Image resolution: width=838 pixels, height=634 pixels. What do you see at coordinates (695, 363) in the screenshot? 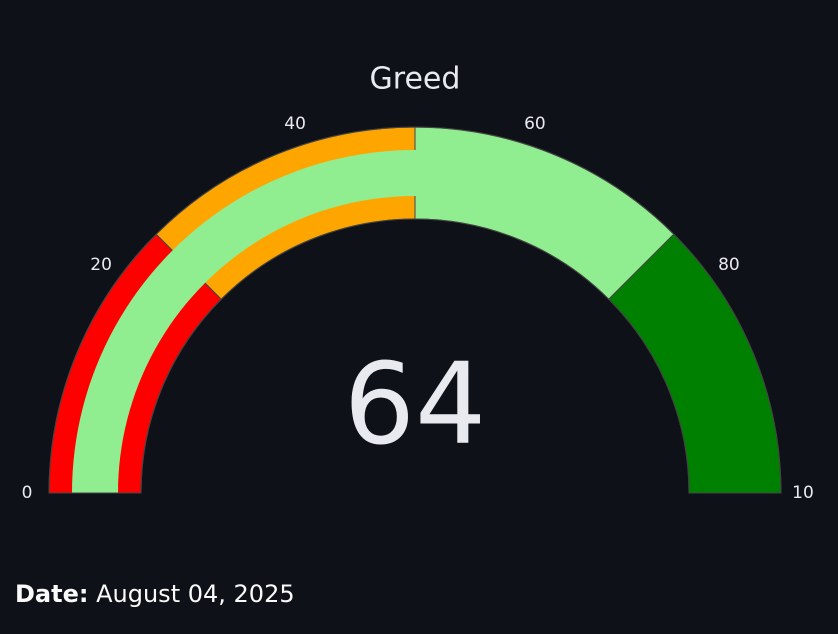
I see `gauge-step` at bounding box center [695, 363].